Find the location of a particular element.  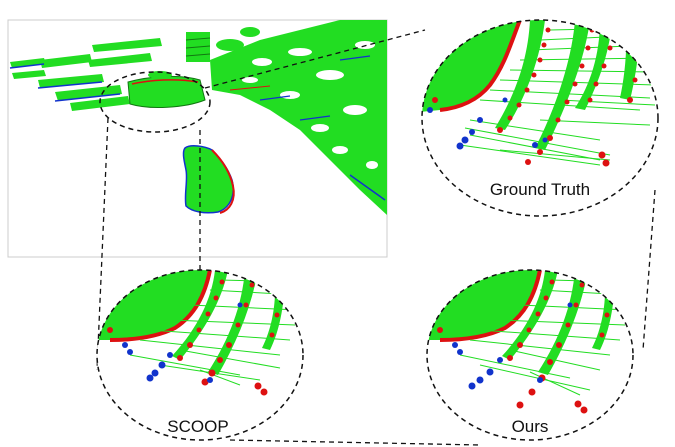

scoop-outline is located at coordinates (200, 355).